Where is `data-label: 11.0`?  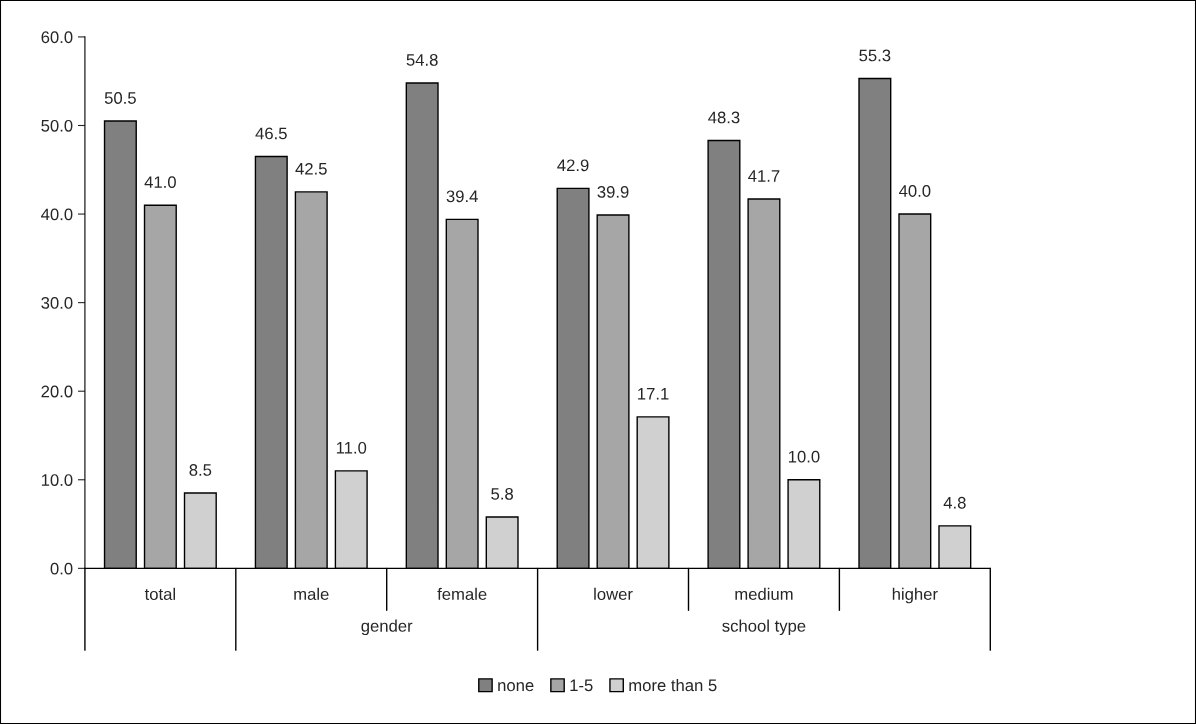 data-label: 11.0 is located at coordinates (351, 447).